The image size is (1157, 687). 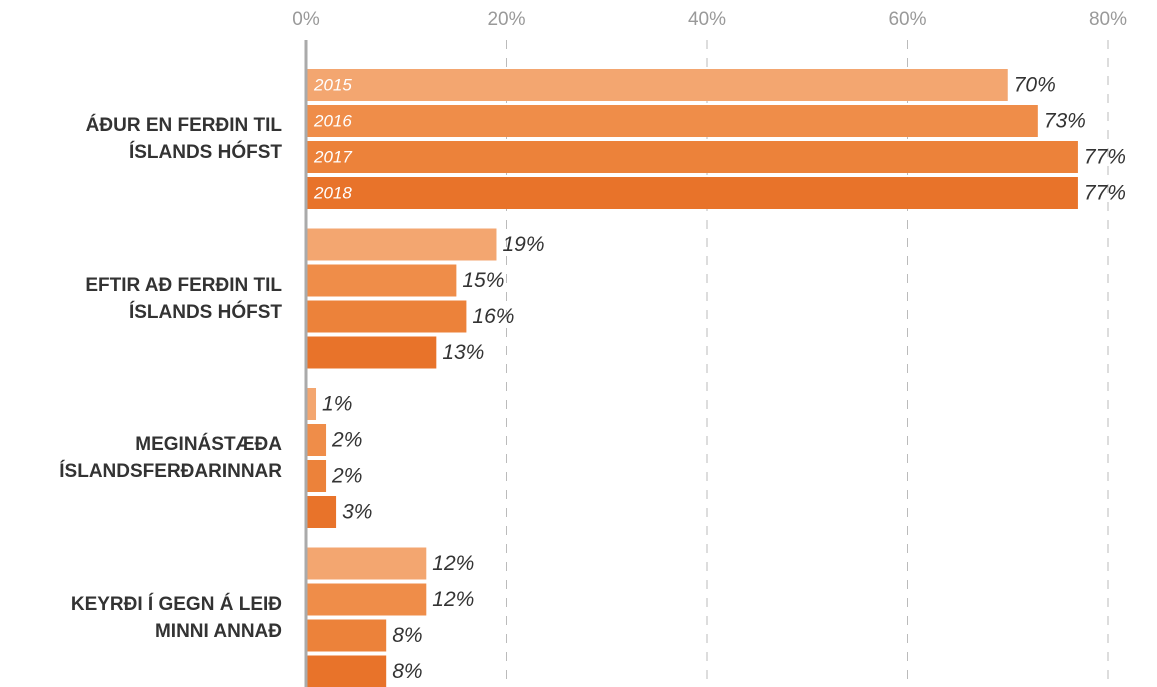 What do you see at coordinates (1108, 19) in the screenshot?
I see `x-tick-label: 80%` at bounding box center [1108, 19].